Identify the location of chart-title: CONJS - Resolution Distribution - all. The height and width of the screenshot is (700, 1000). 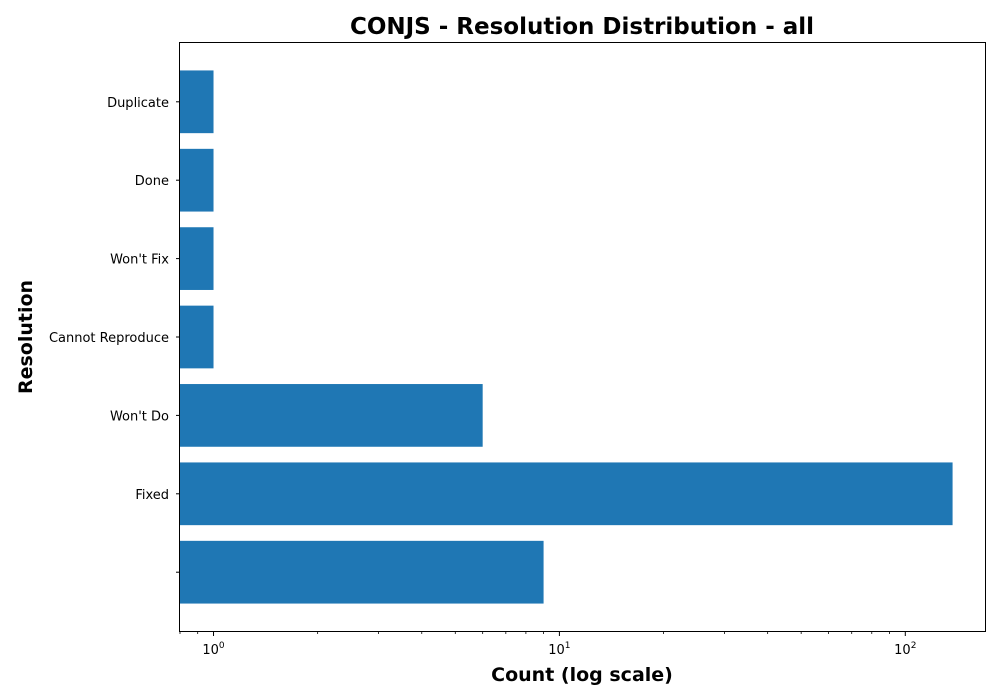
(582, 27).